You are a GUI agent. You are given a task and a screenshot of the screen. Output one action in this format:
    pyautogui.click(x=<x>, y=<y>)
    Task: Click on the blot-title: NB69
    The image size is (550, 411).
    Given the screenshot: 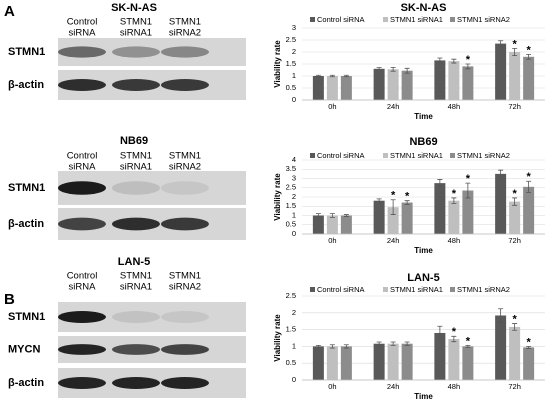 What is the action you would take?
    pyautogui.click(x=134, y=141)
    